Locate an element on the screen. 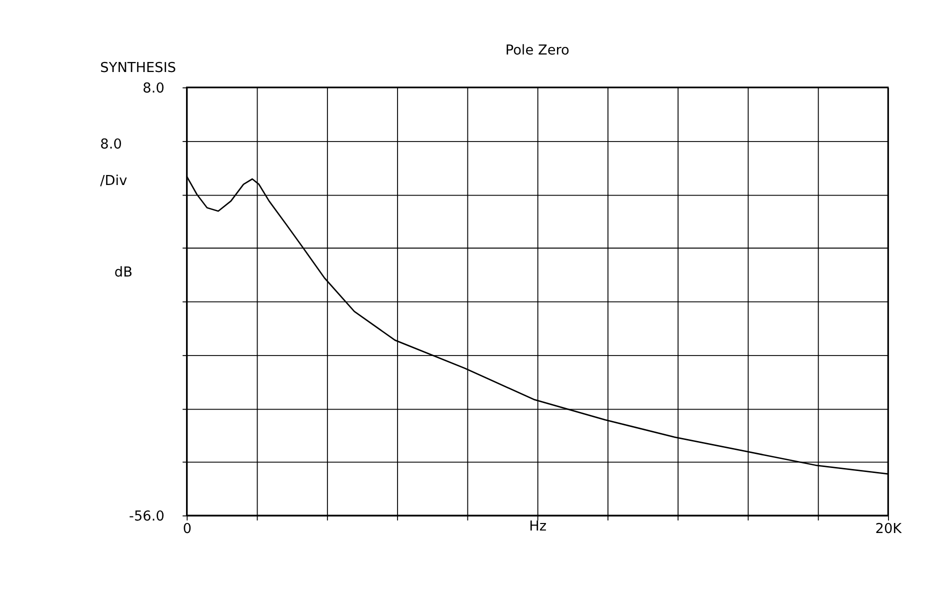 The width and height of the screenshot is (929, 608). text: 8.0 /Div is located at coordinates (114, 162).